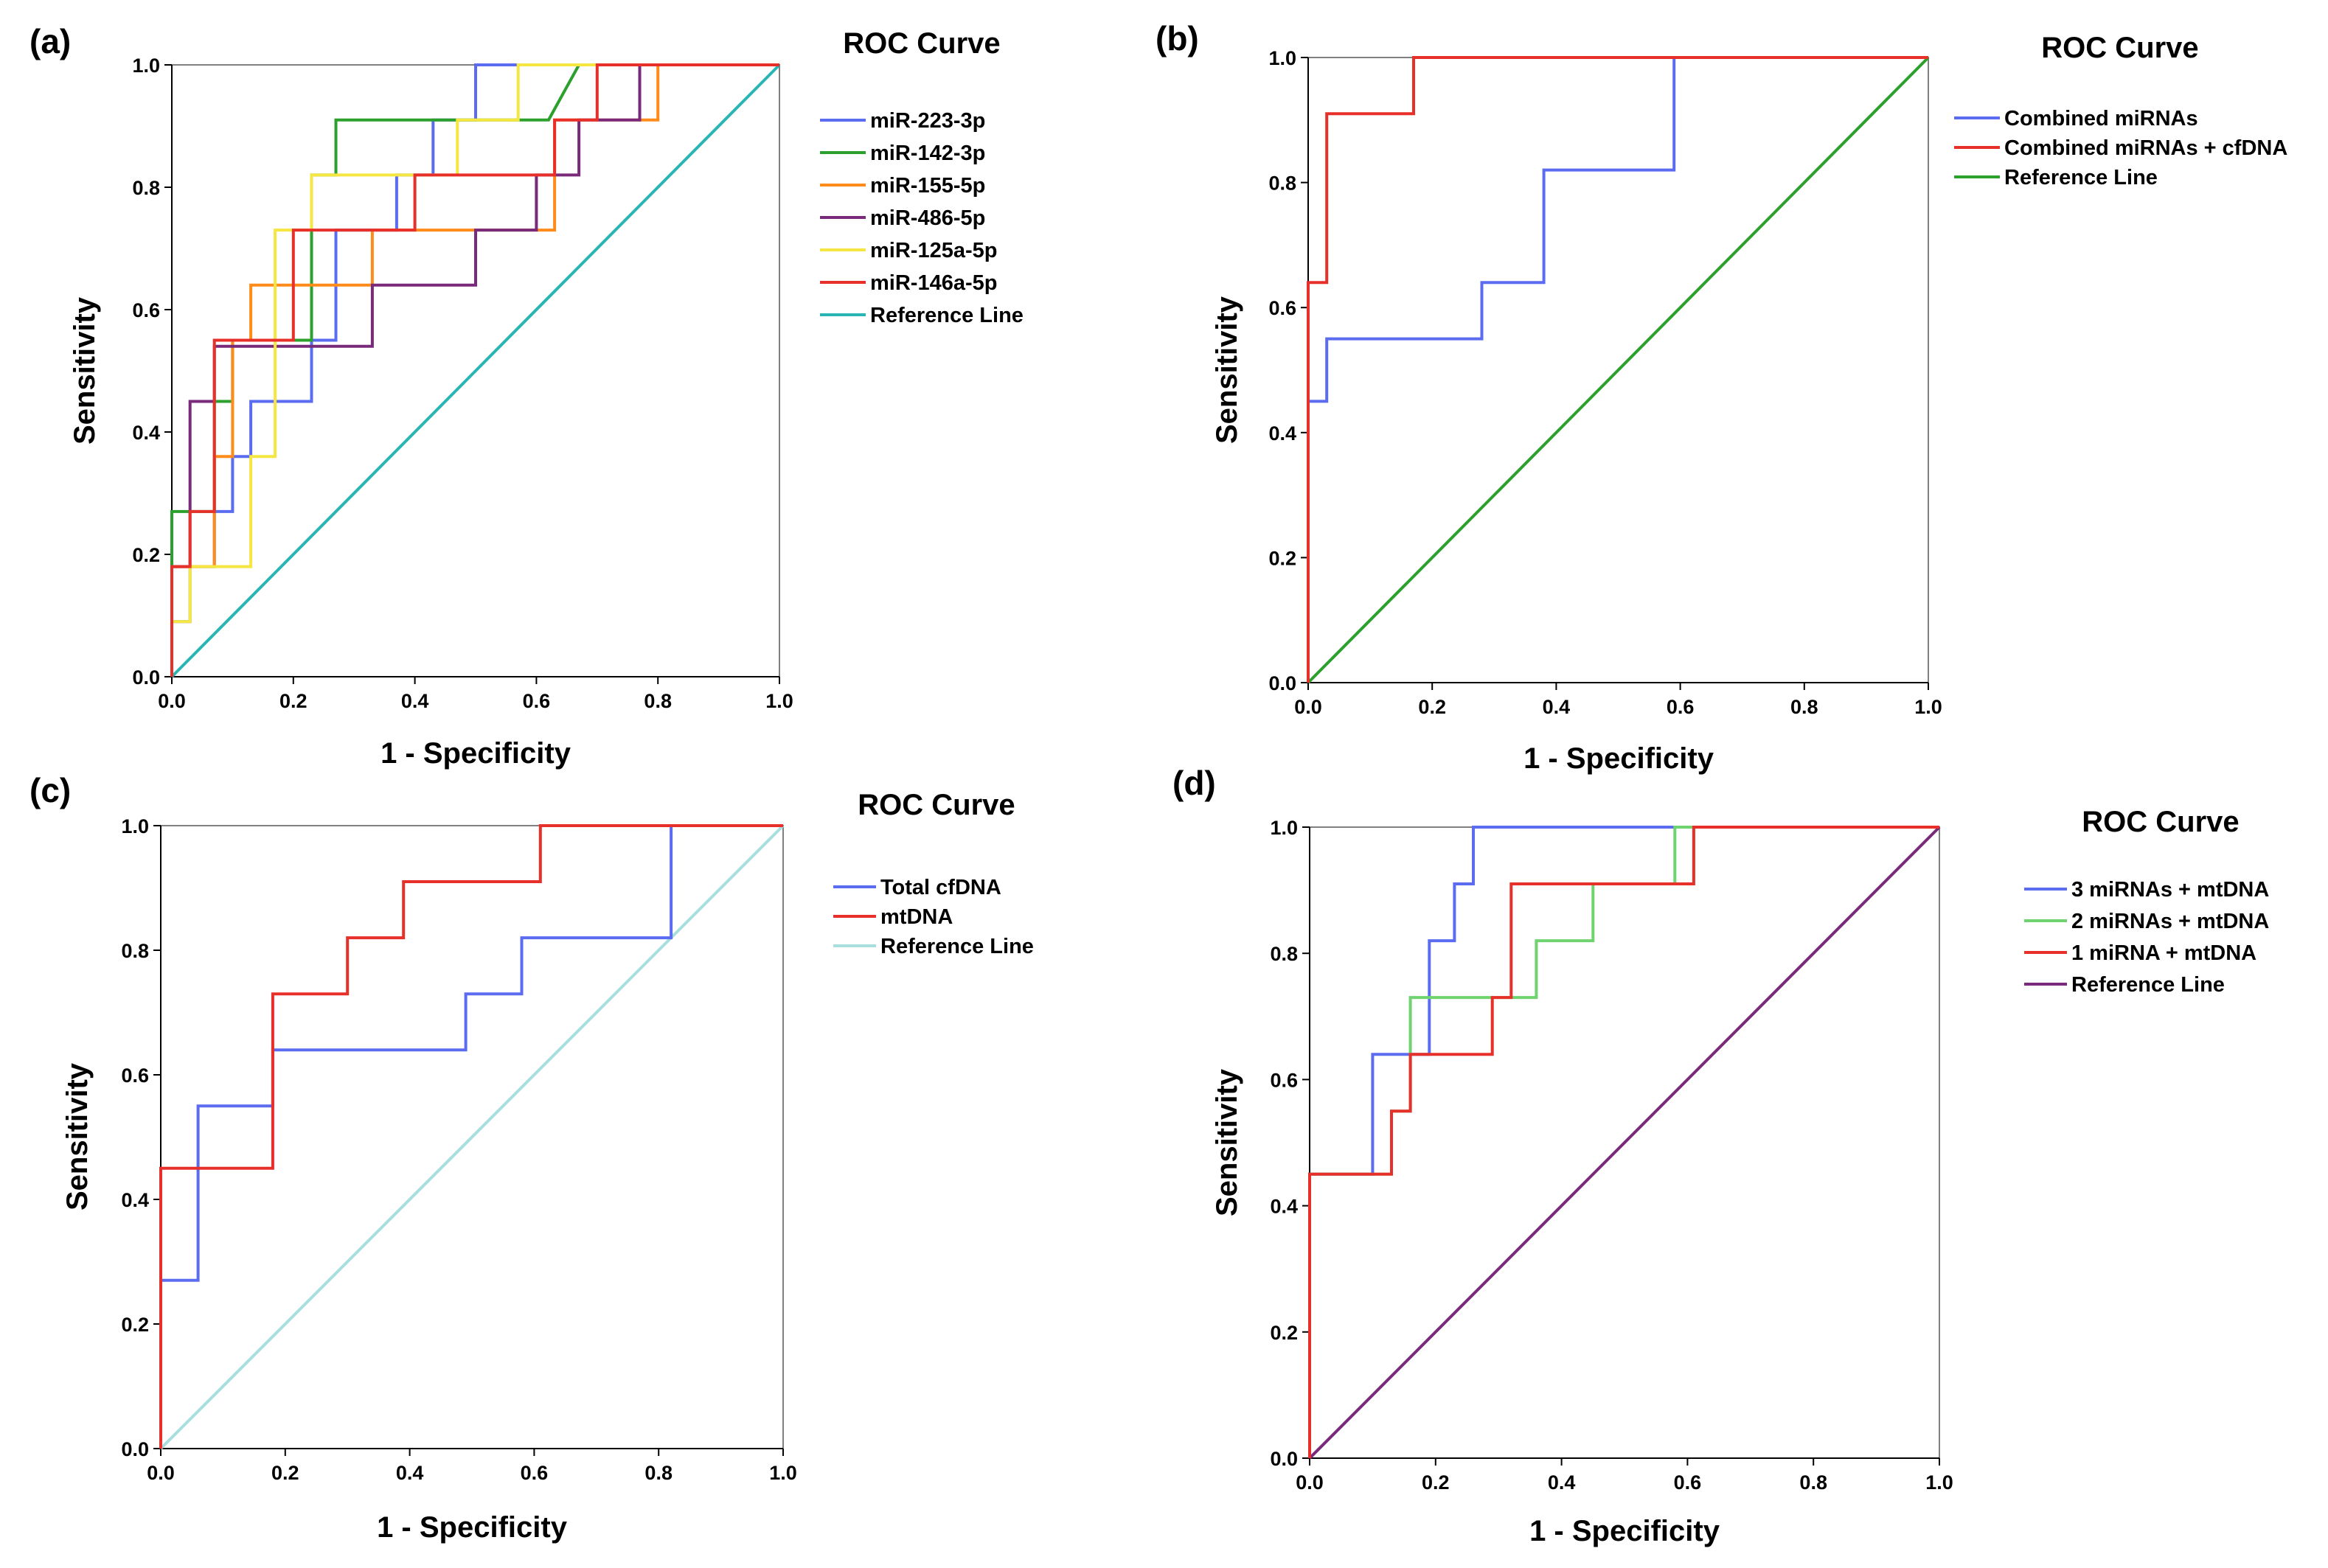  What do you see at coordinates (928, 121) in the screenshot?
I see `legend-label: miR-223-3p` at bounding box center [928, 121].